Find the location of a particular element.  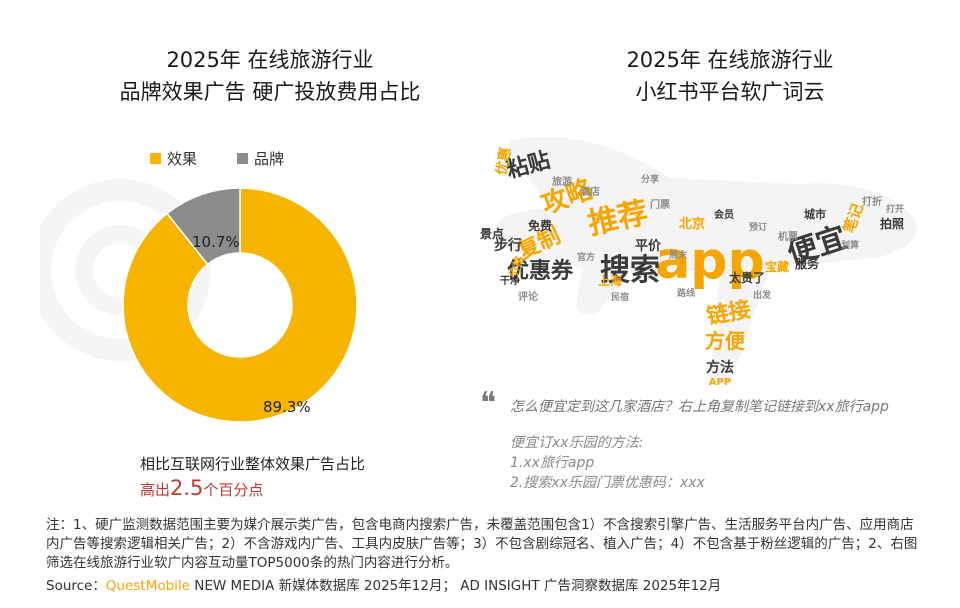

legend-swatch-brand is located at coordinates (243, 158).